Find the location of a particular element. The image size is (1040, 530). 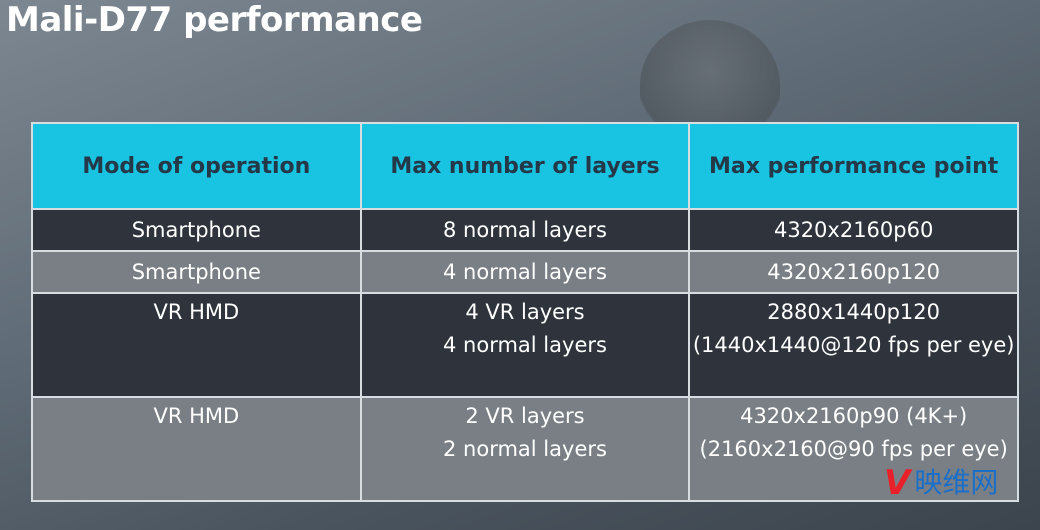

watermark-logo: V 映维网 is located at coordinates (941, 483).